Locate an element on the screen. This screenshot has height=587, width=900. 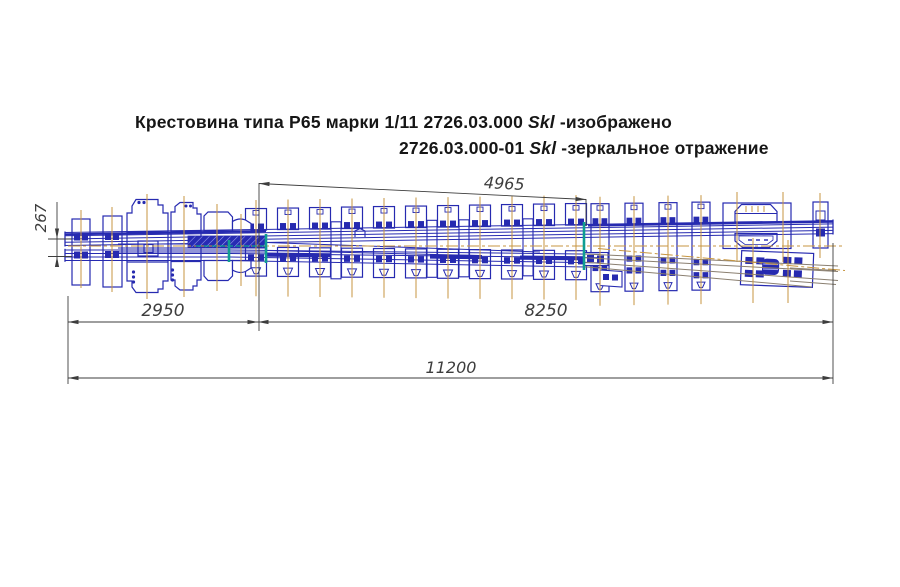
dim-267: 267 is located at coordinates (41, 217).